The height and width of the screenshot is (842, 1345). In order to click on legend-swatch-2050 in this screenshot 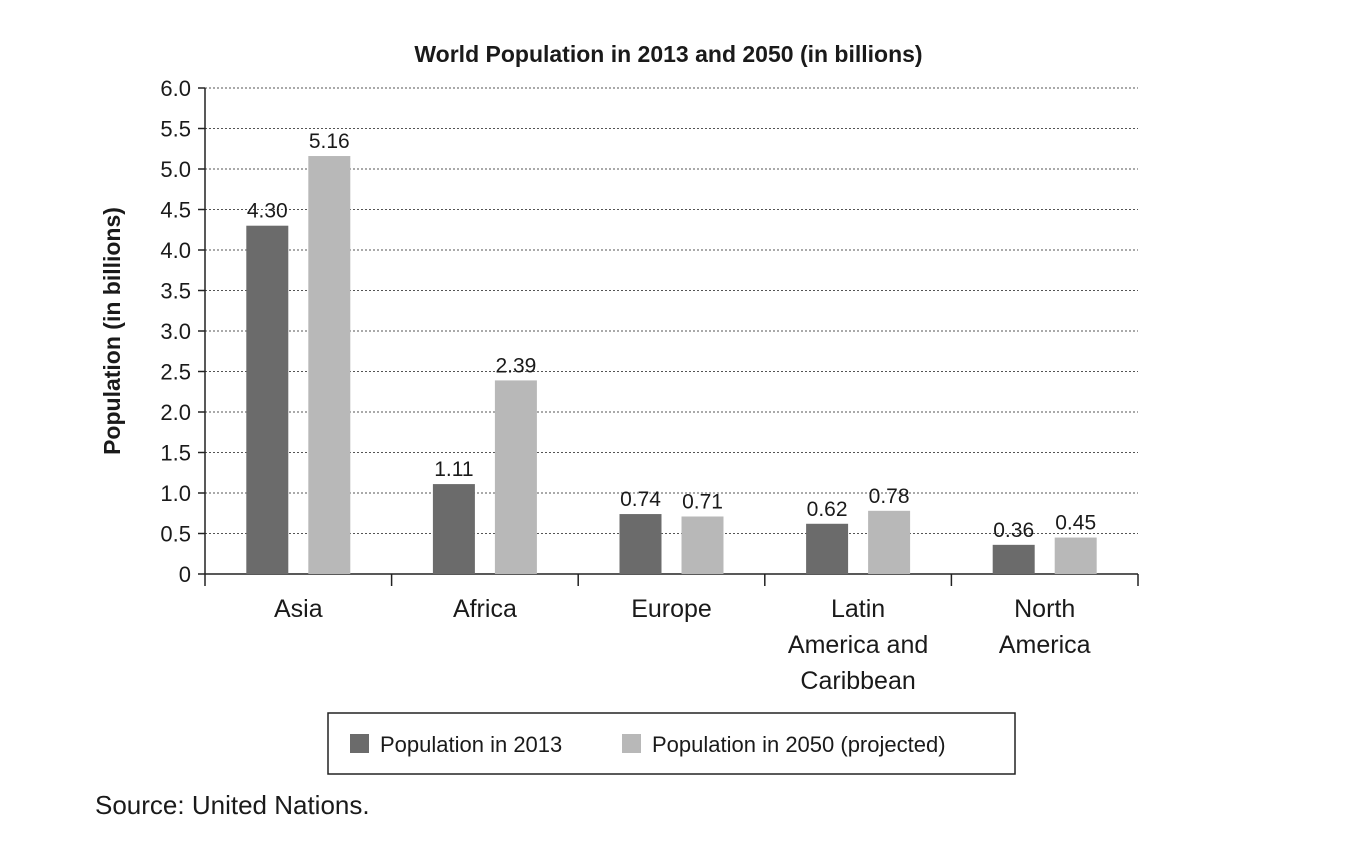, I will do `click(631, 743)`.